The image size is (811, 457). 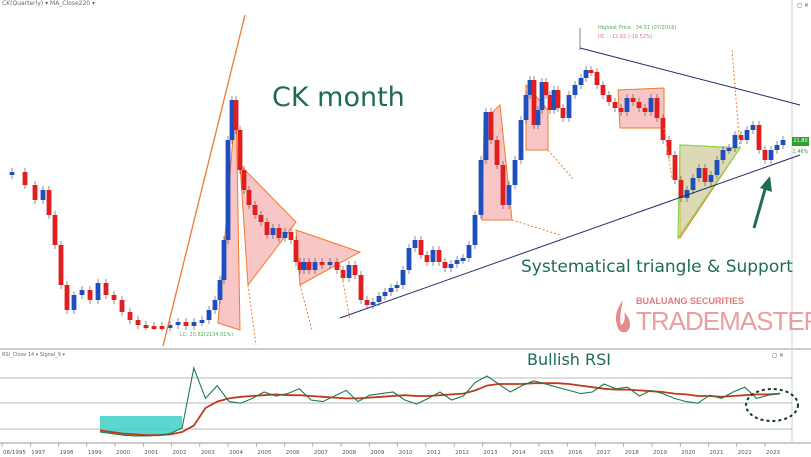 I want to click on price-change-label: 1.46%, so click(x=800, y=152).